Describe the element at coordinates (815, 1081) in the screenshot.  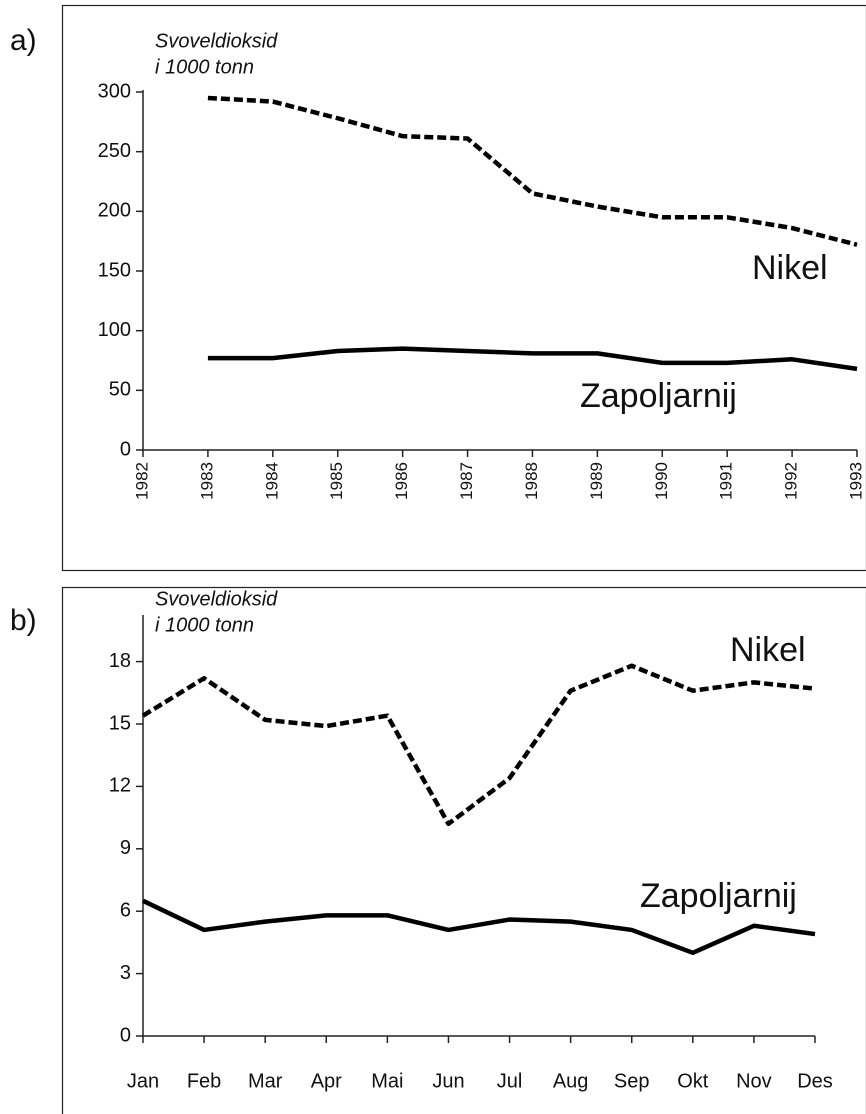
I see `x-tick-label: Des` at that location.